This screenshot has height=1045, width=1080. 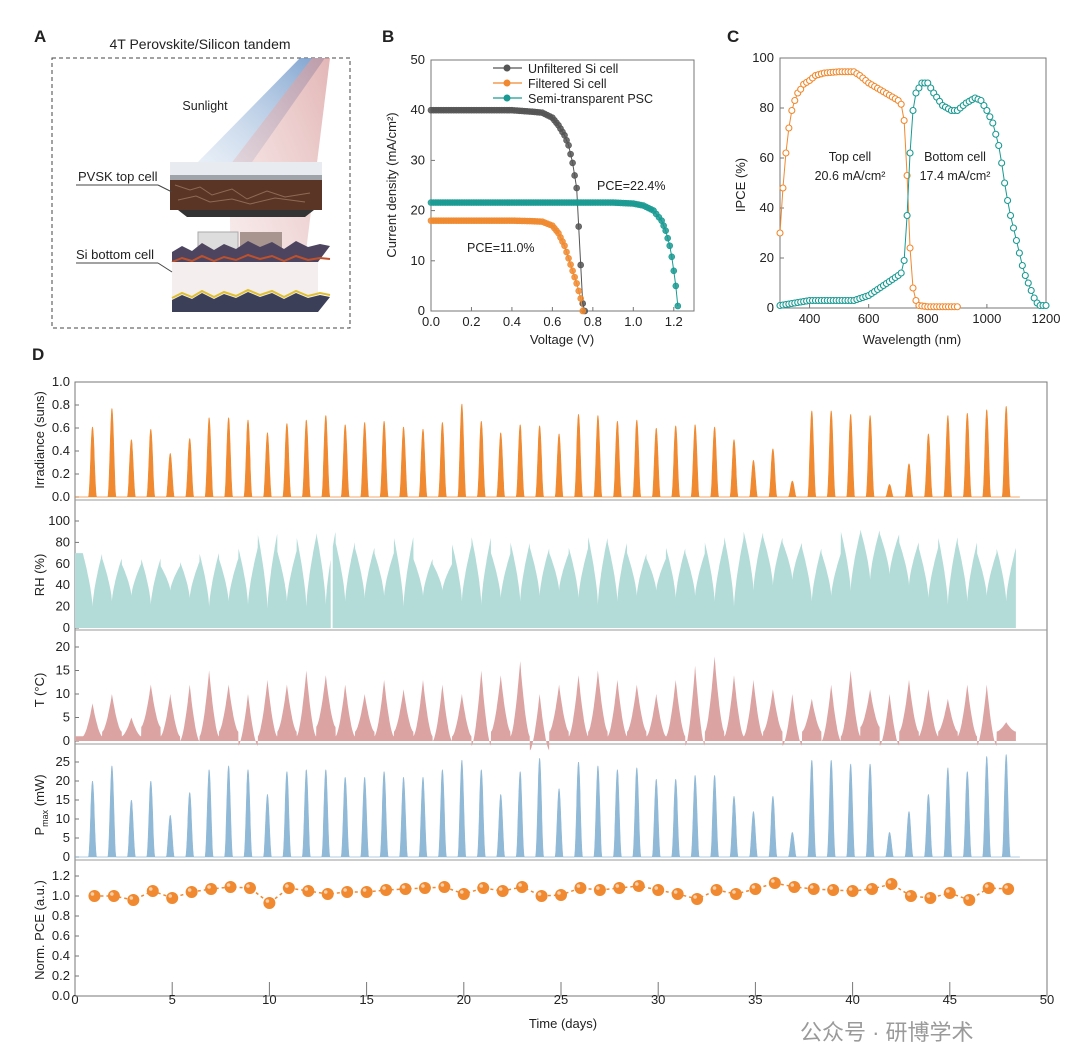 What do you see at coordinates (41, 804) in the screenshot?
I see `d-pmax-y-label: Pmax (mW)` at bounding box center [41, 804].